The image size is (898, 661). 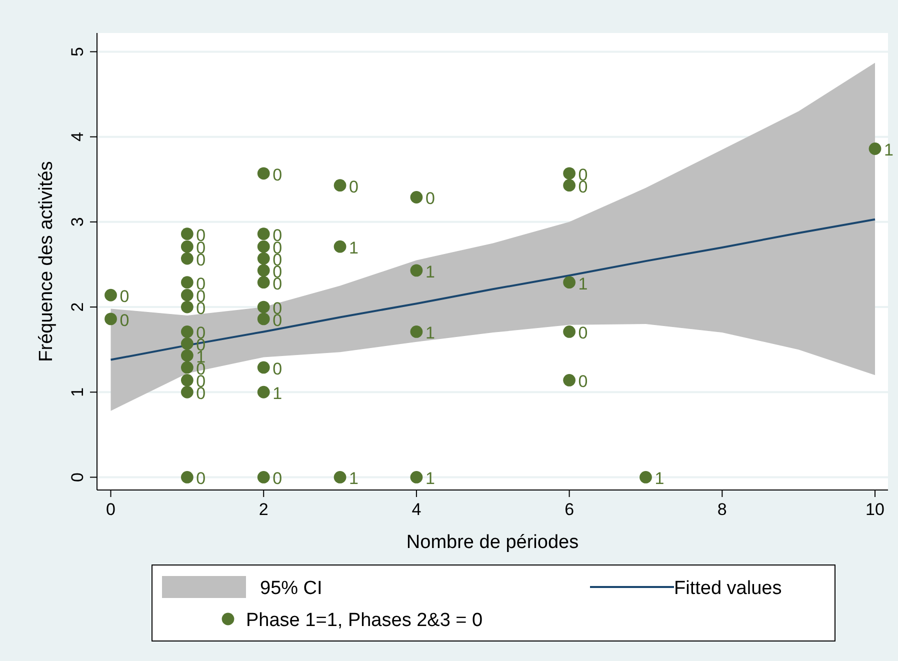 What do you see at coordinates (77, 137) in the screenshot?
I see `y-tick-label: 4` at bounding box center [77, 137].